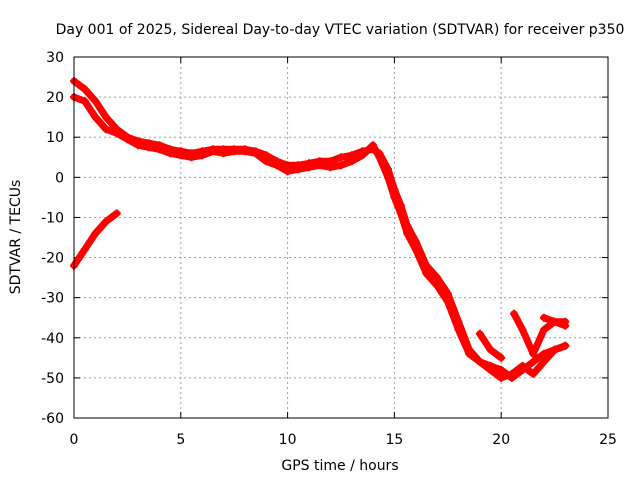 The width and height of the screenshot is (640, 480). Describe the element at coordinates (95, 239) in the screenshot. I see `series-track-c` at that location.